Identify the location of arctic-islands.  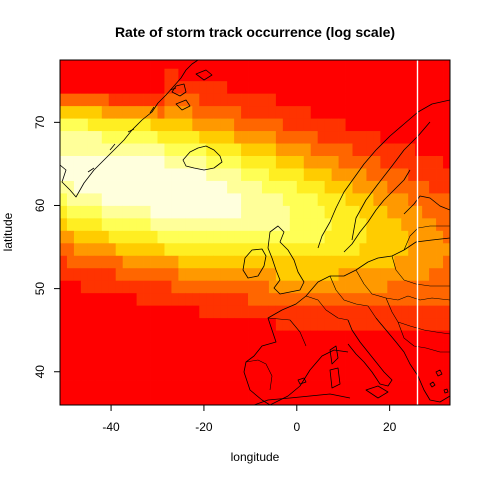
(192, 90).